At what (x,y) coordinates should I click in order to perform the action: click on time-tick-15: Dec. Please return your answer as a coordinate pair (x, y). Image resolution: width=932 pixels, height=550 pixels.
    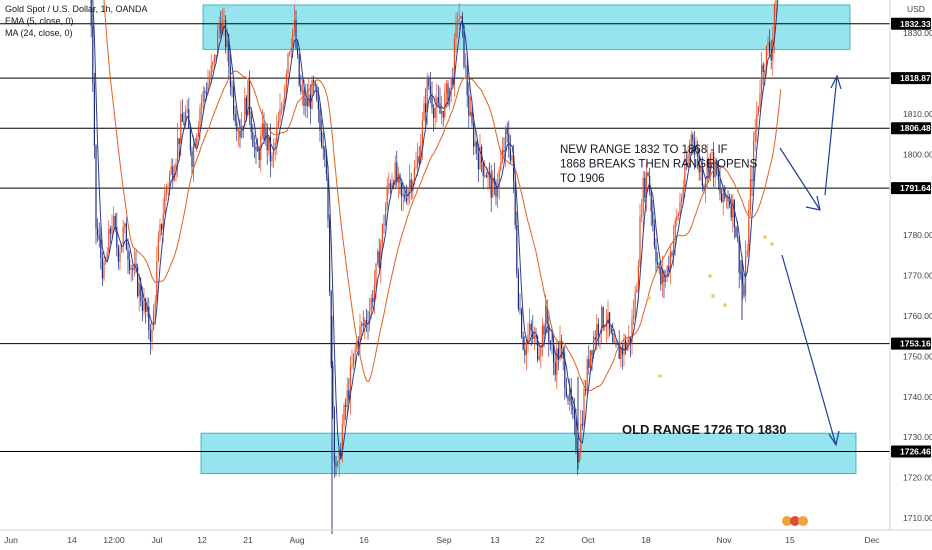
    Looking at the image, I should click on (872, 540).